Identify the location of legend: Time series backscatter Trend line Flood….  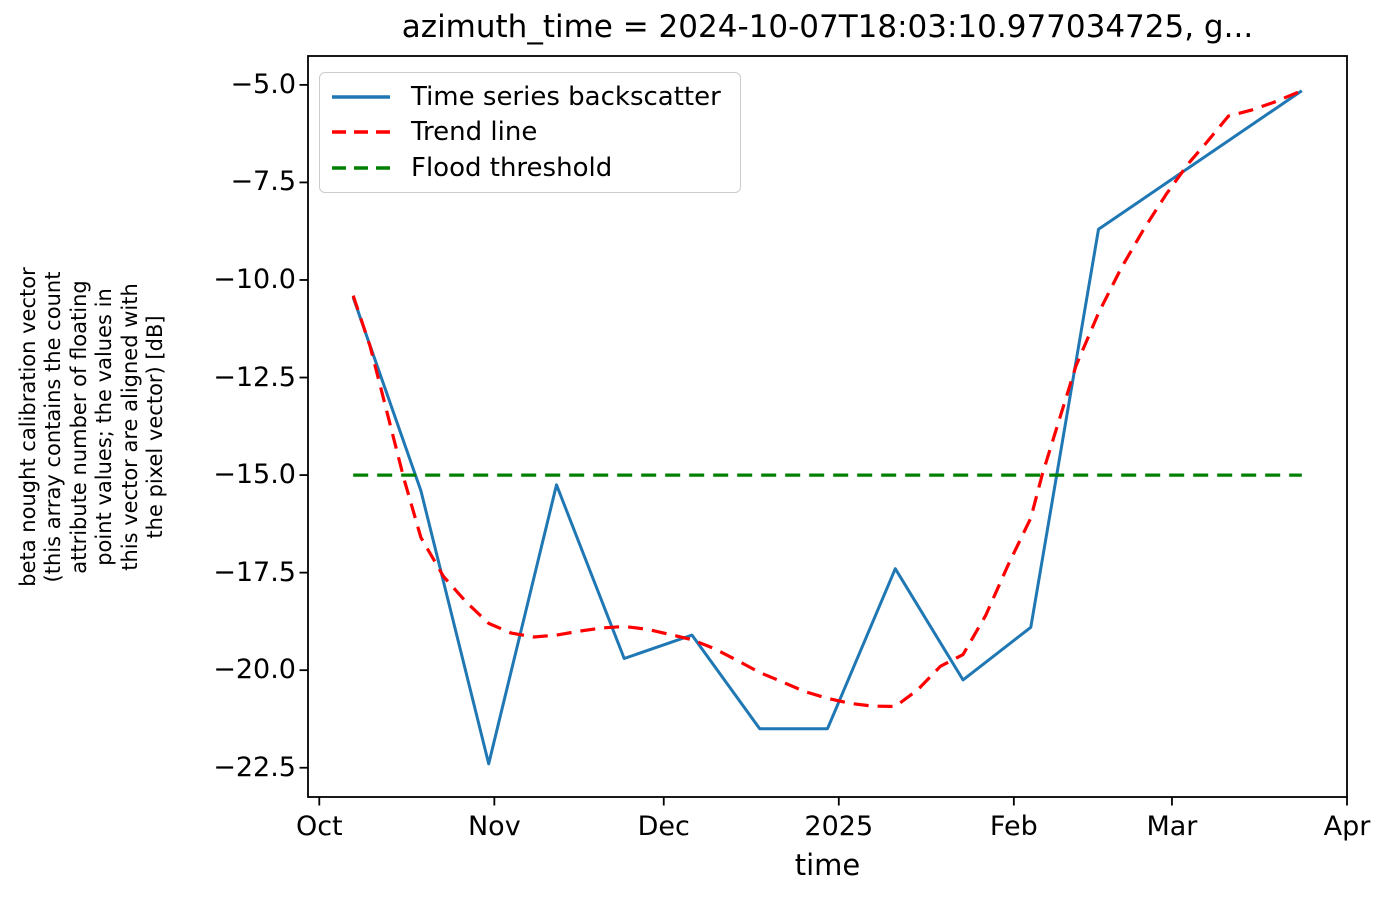
(530, 132).